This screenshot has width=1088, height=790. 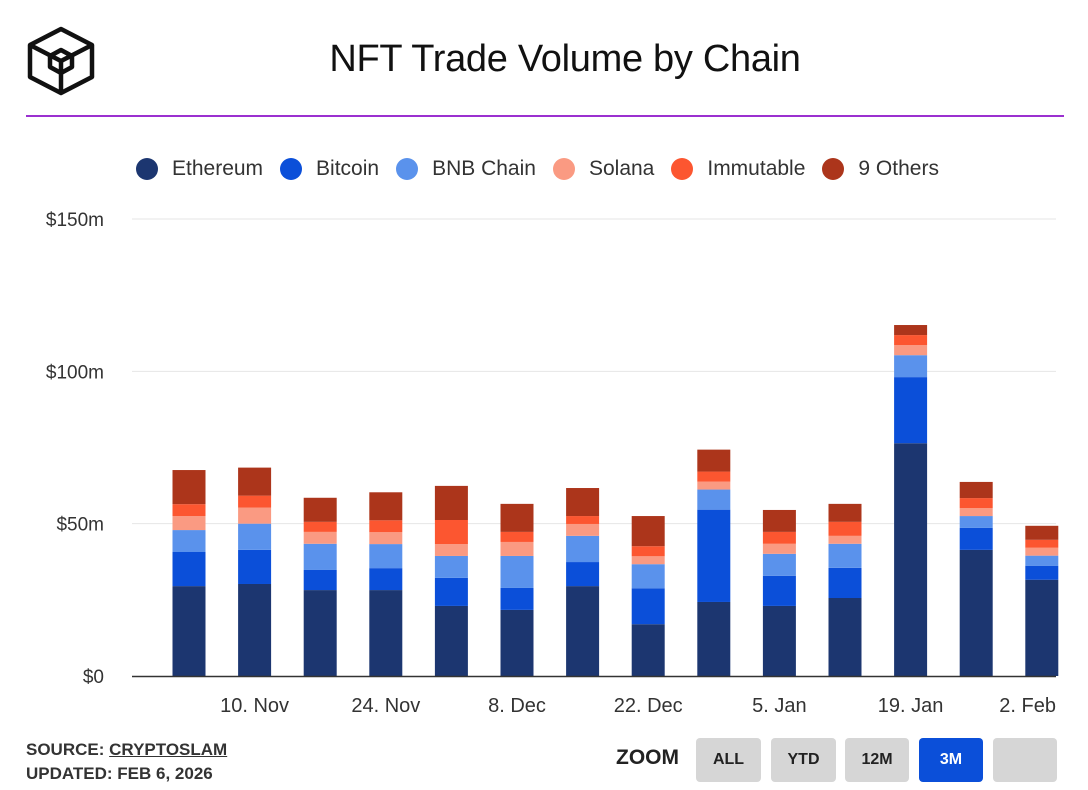 What do you see at coordinates (951, 760) in the screenshot?
I see `zoom-3m-button: 3M` at bounding box center [951, 760].